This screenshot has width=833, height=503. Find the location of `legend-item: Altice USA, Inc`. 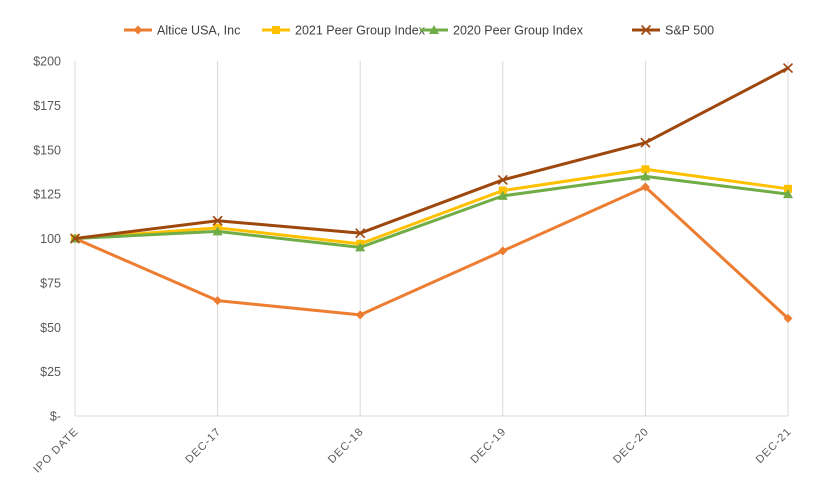

legend-item: Altice USA, Inc is located at coordinates (182, 31).